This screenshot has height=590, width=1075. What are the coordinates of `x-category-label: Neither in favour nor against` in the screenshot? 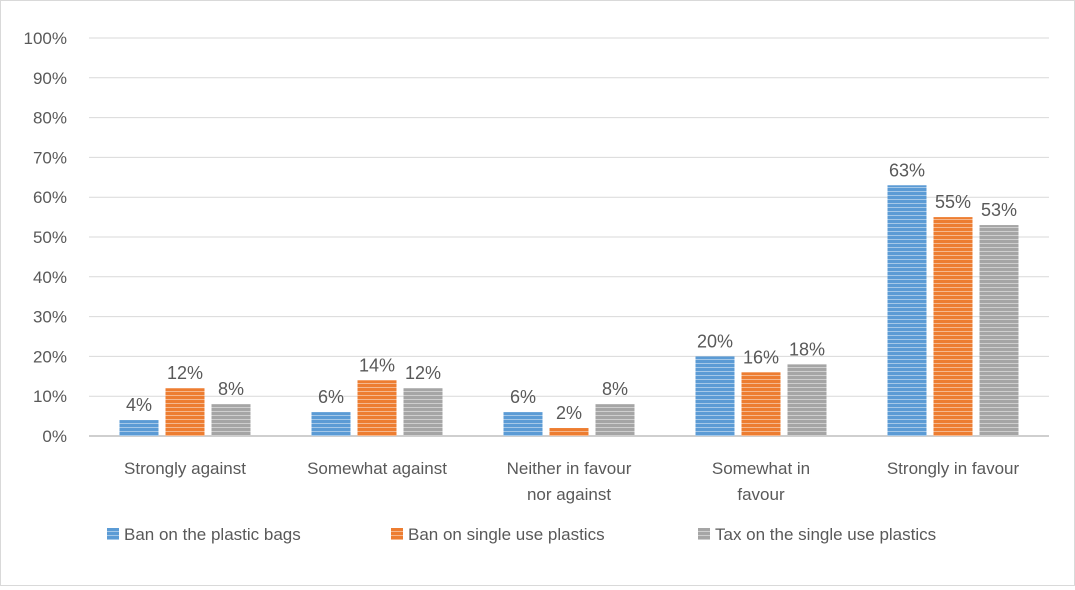 It's located at (569, 481).